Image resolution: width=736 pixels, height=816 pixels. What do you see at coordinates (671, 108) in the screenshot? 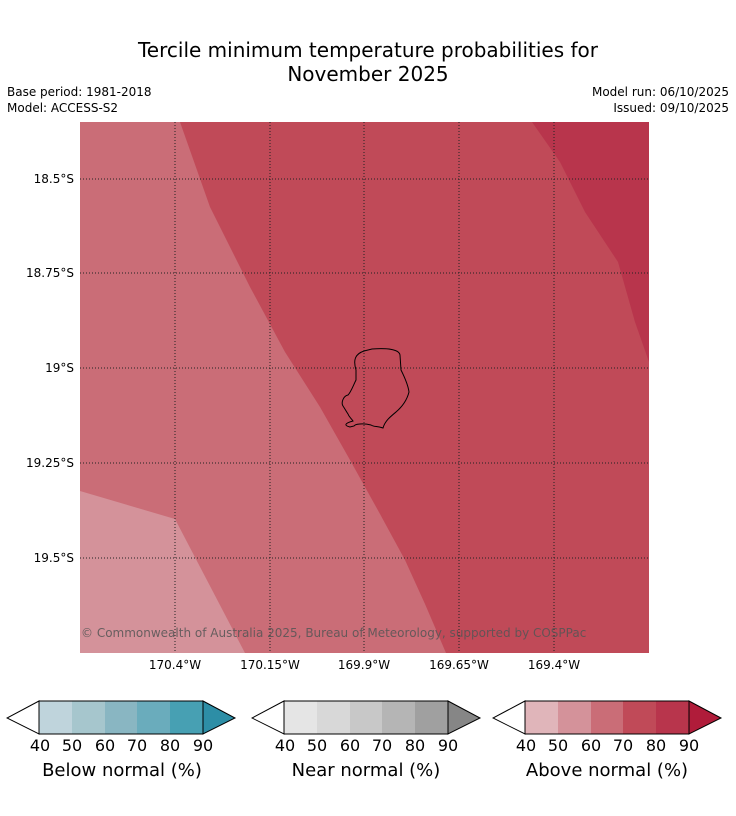
I see `issued-date: Issued: 09/10/2025` at bounding box center [671, 108].